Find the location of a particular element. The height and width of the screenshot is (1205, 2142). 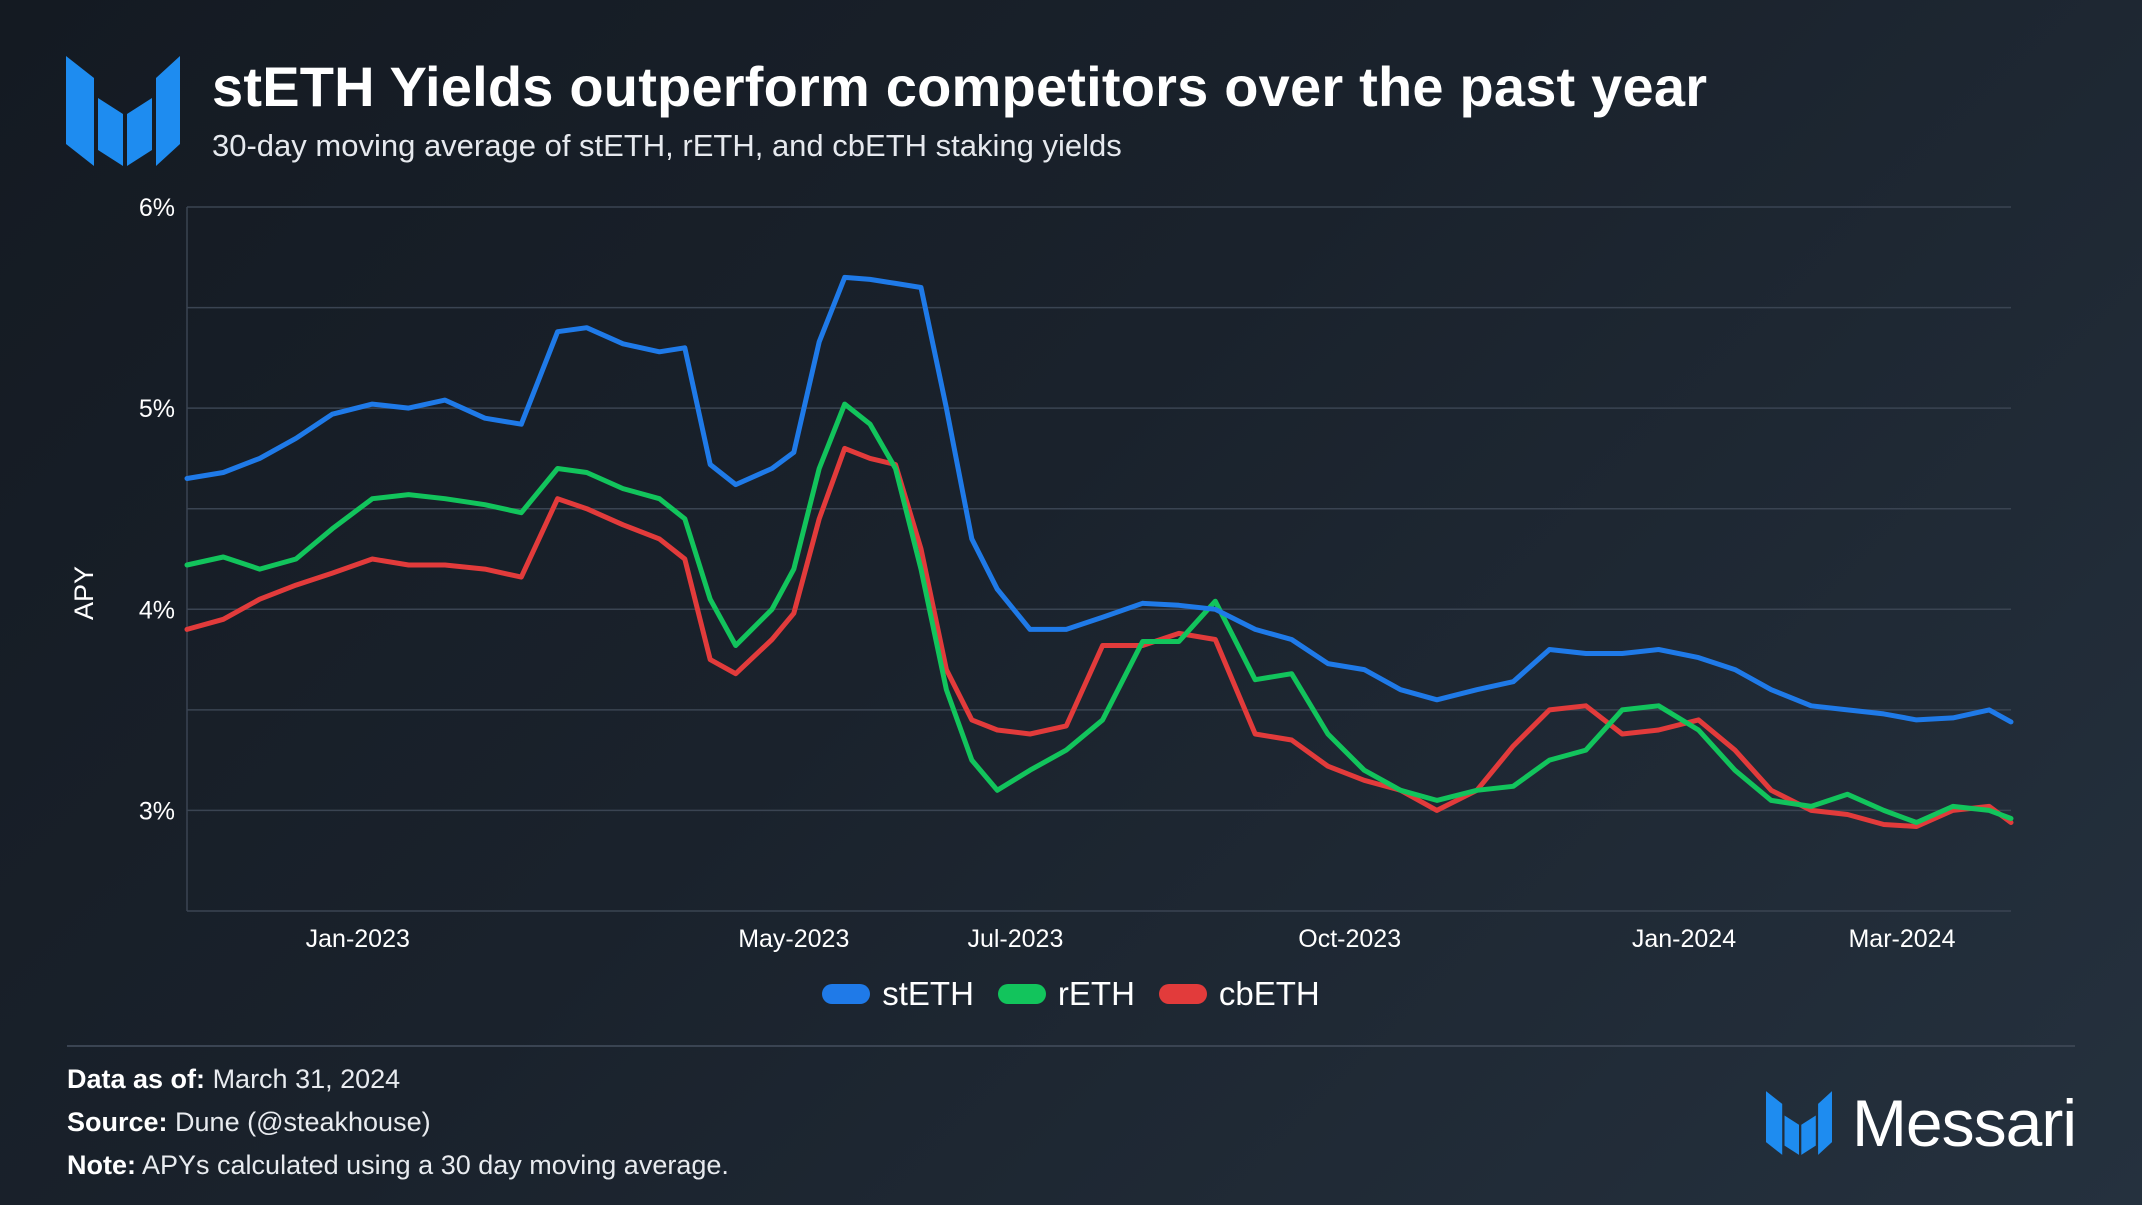

legend-label-reth: rETH is located at coordinates (1096, 993).